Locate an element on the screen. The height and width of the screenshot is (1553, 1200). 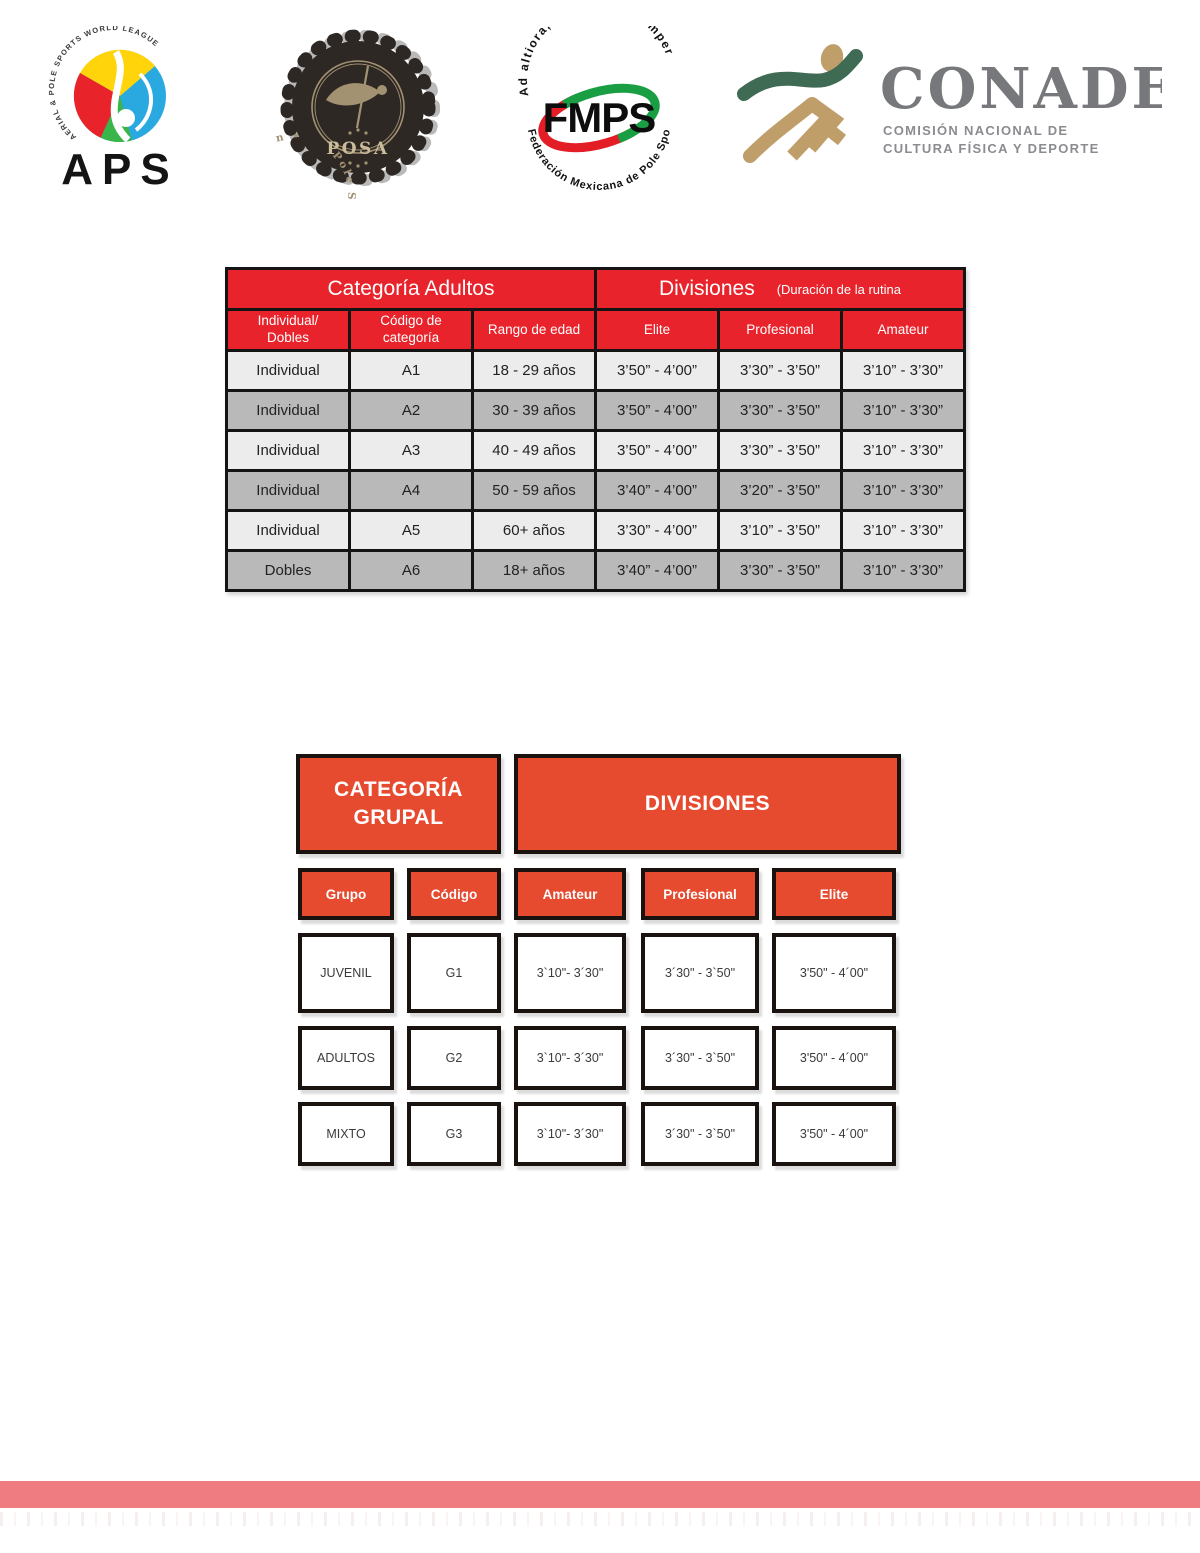
footer-accent-bar is located at coordinates (600, 1494).